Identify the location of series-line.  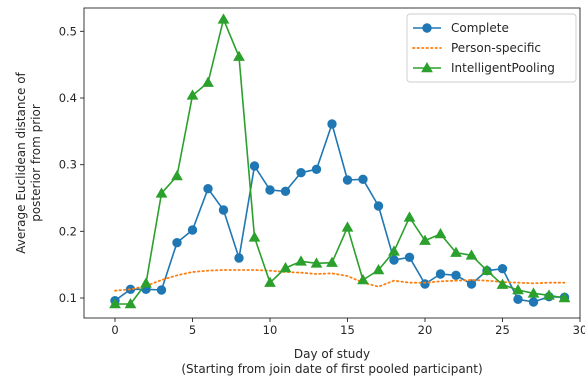
(340, 280).